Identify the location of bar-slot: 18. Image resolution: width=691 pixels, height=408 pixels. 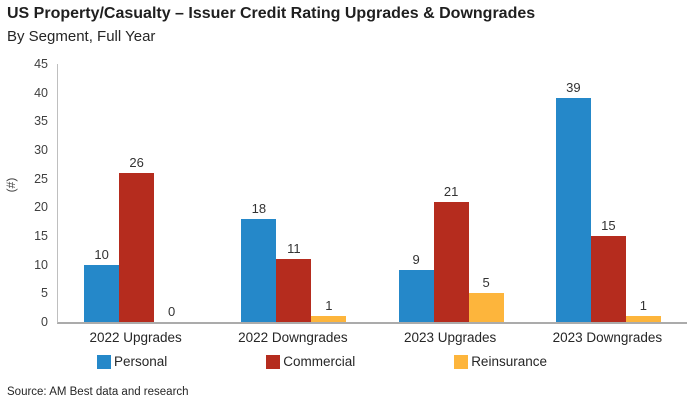
(259, 193).